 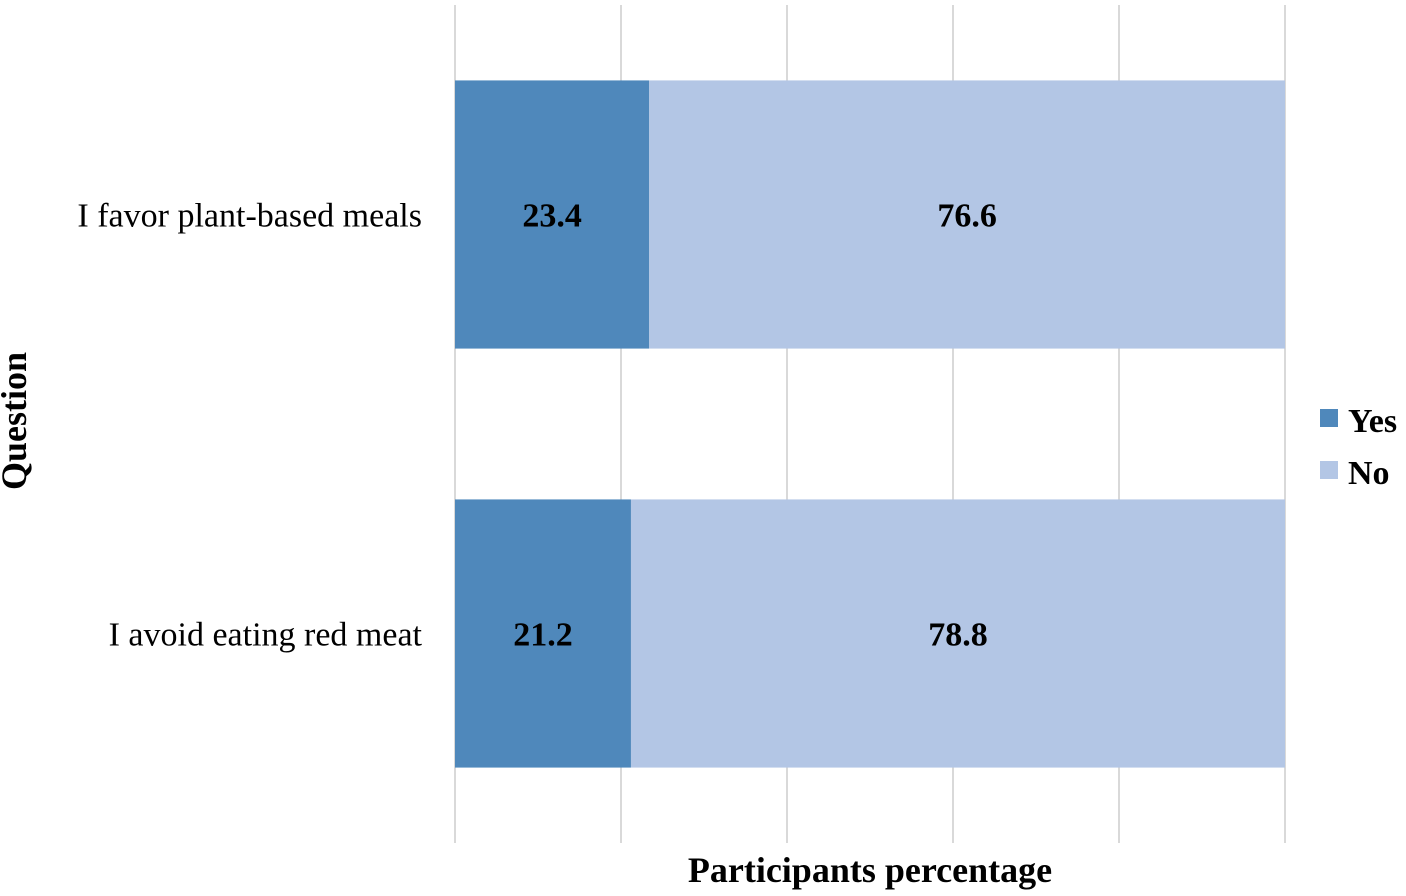 I want to click on data-label-yes-1: 23.4, so click(x=552, y=216).